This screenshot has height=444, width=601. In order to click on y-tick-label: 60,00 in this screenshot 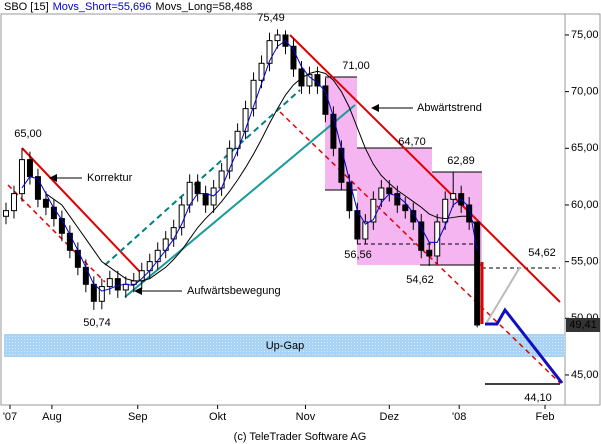, I will do `click(585, 205)`.